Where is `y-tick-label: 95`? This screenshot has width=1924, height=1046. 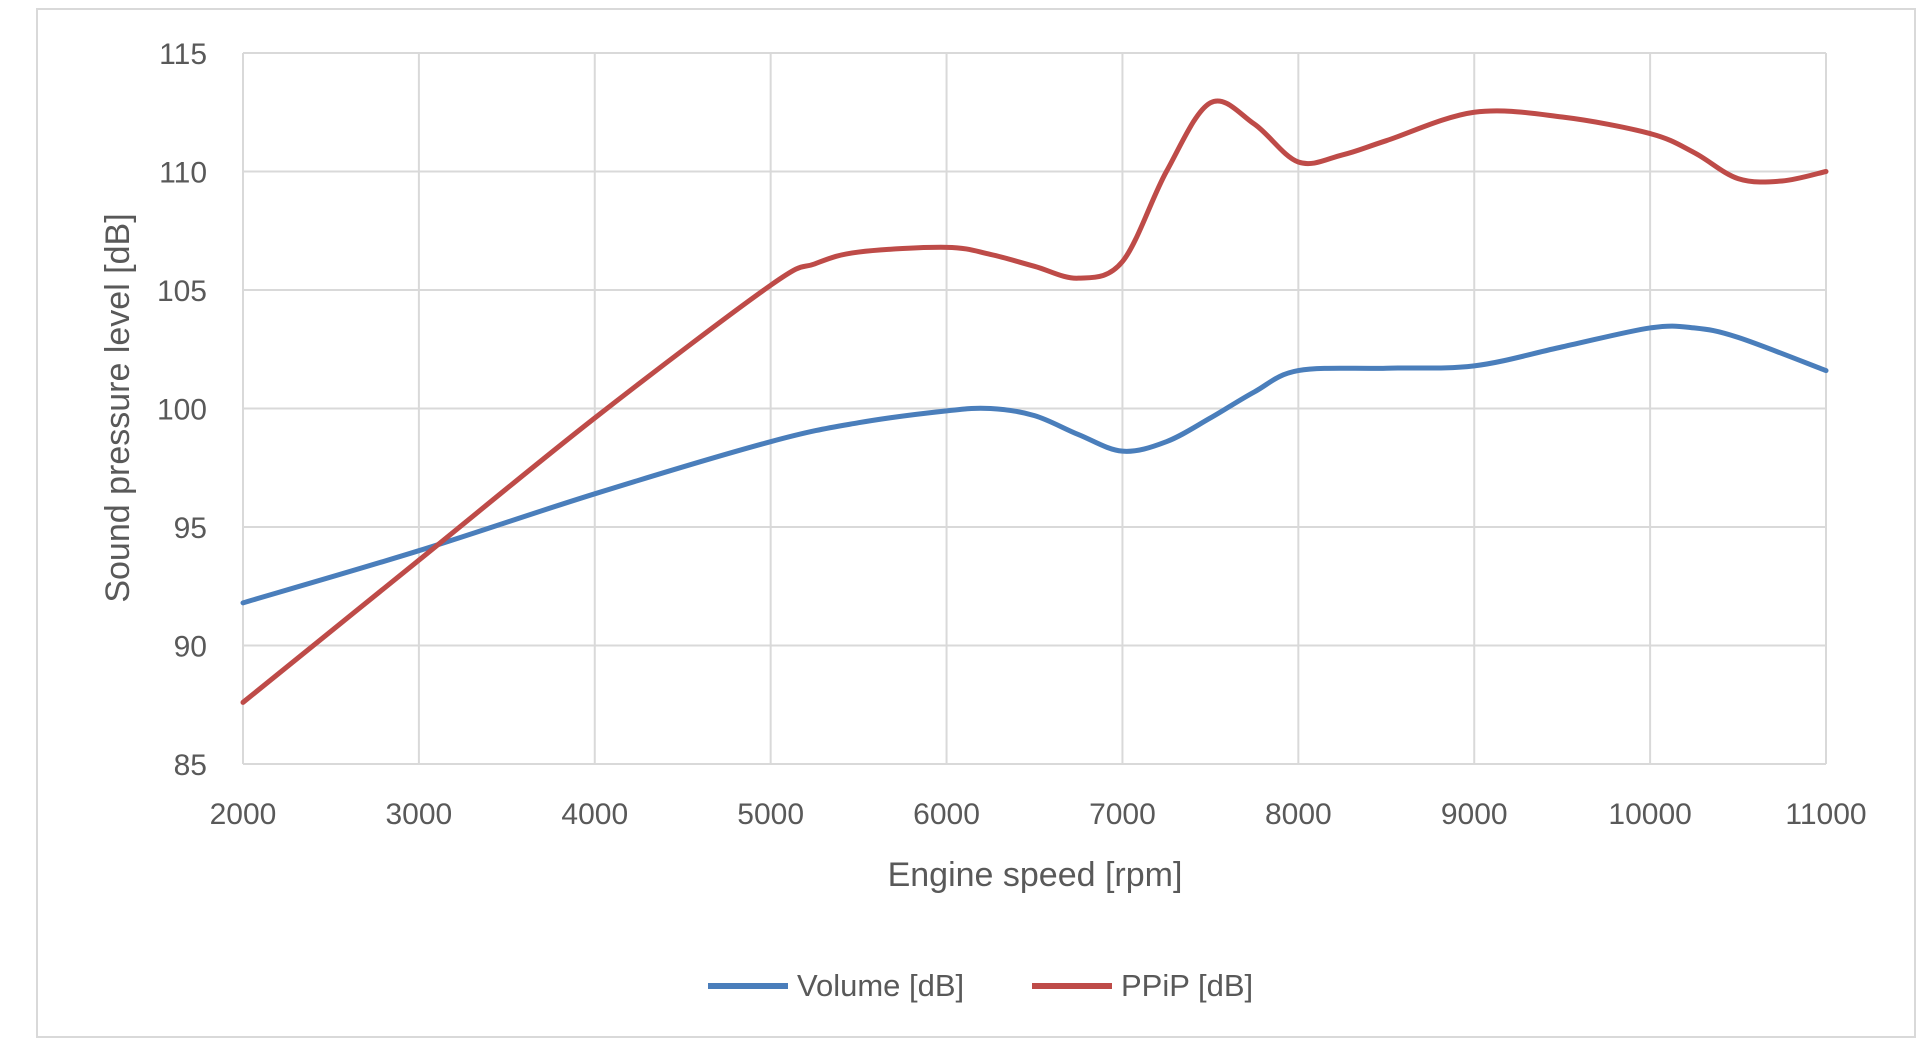 y-tick-label: 95 is located at coordinates (190, 528).